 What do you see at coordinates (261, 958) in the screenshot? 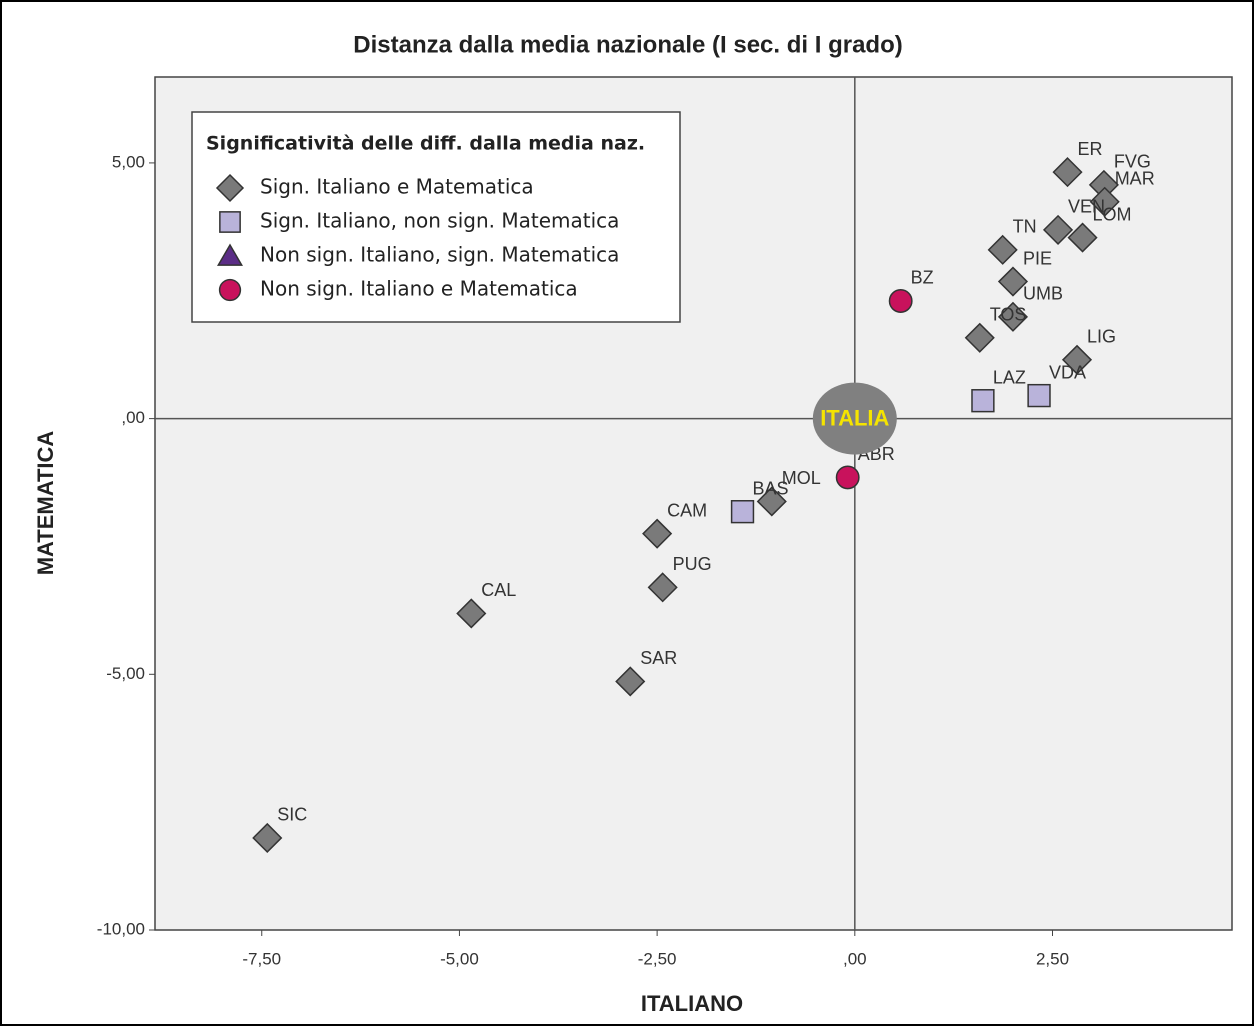
I see `x-tick-label: -7,50` at bounding box center [261, 958].